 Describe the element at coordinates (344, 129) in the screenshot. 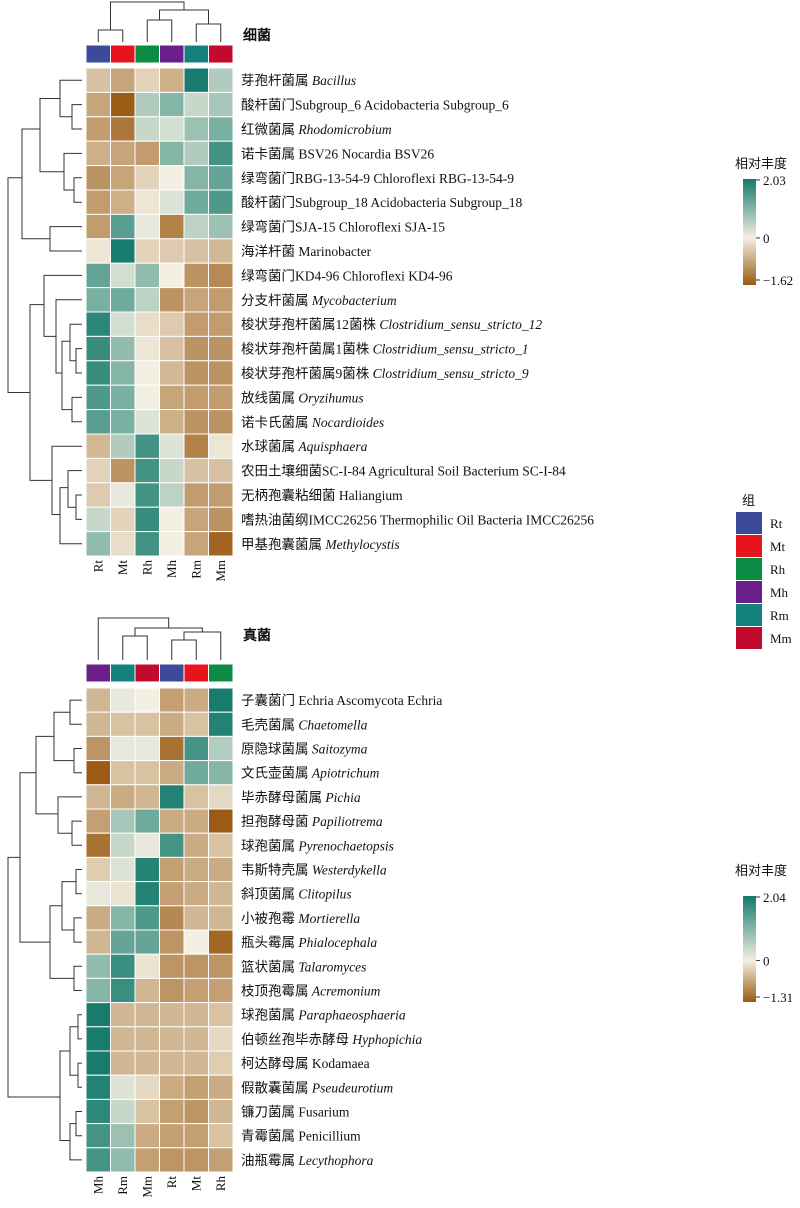

I see `row-label-sci: Rhodomicrobium` at that location.